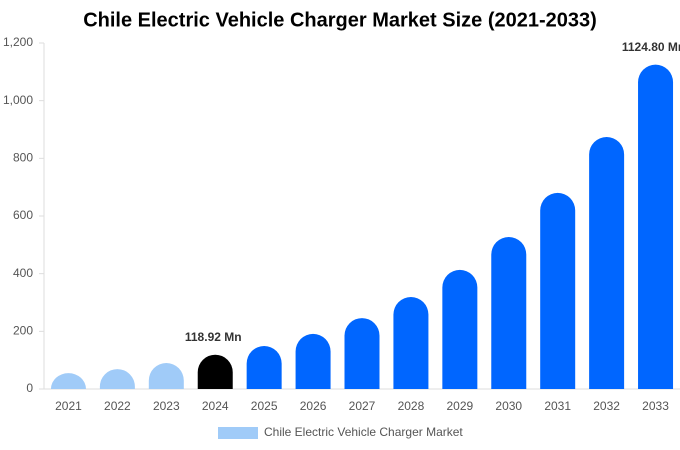  Describe the element at coordinates (117, 406) in the screenshot. I see `x-tick-label: 2022` at that location.